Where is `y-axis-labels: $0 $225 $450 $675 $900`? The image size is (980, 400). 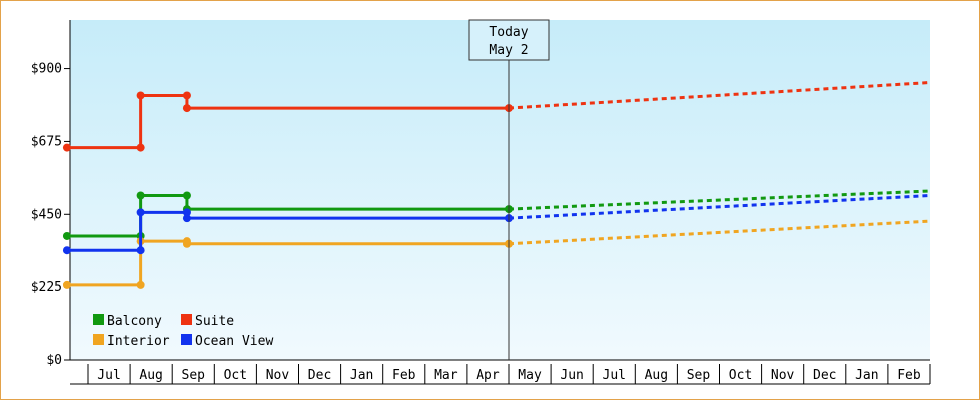 y-axis-labels: $0 $225 $450 $675 $900 is located at coordinates (46, 215).